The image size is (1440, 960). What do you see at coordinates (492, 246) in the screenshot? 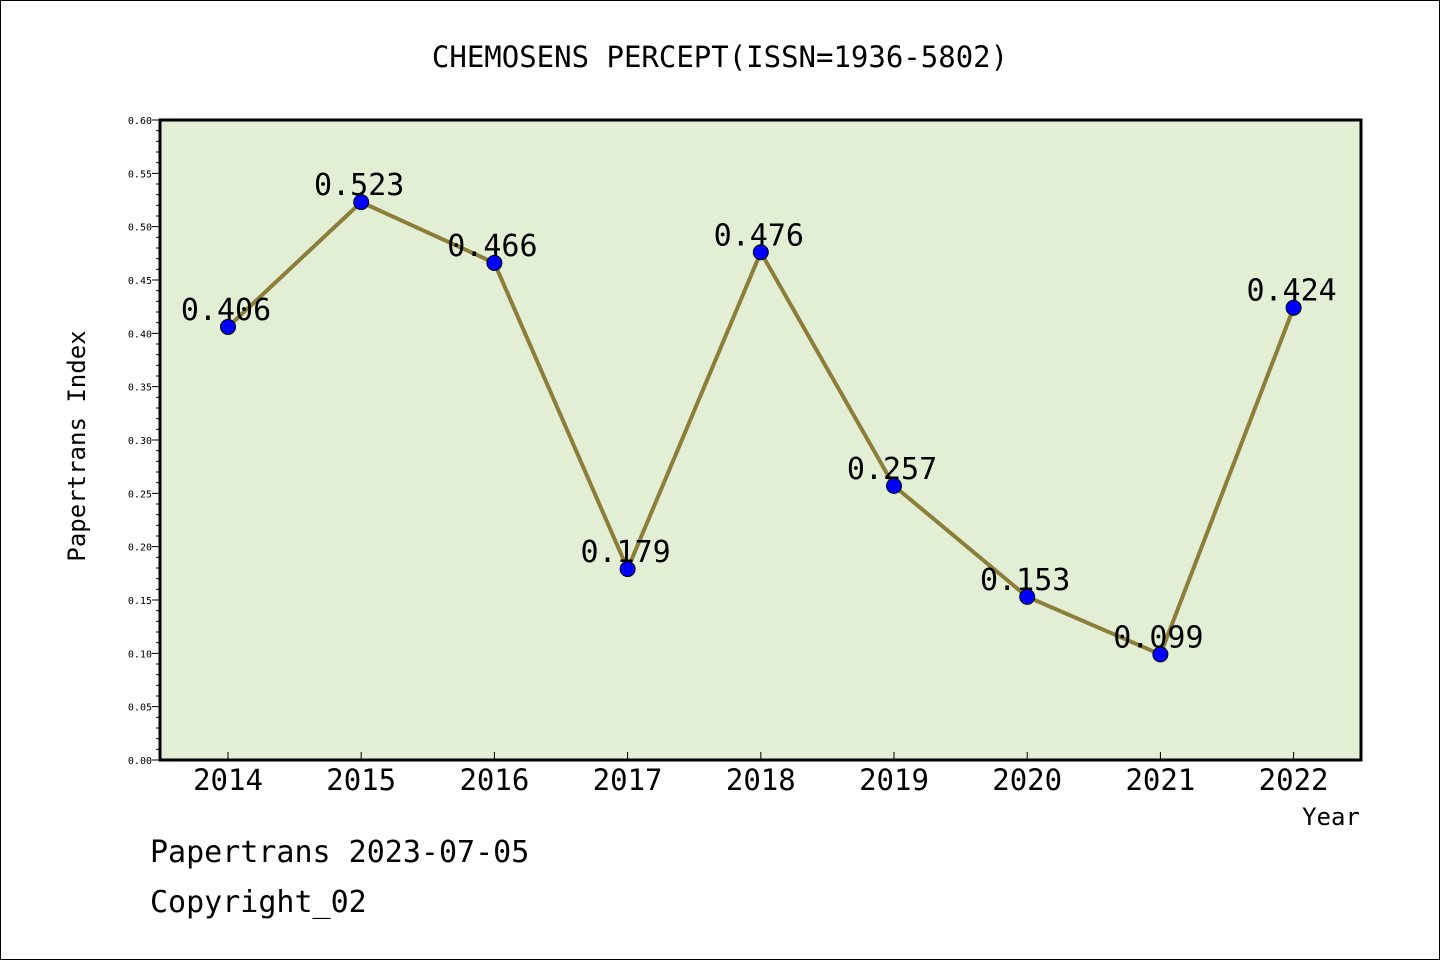
I see `data-label: 0.466` at bounding box center [492, 246].